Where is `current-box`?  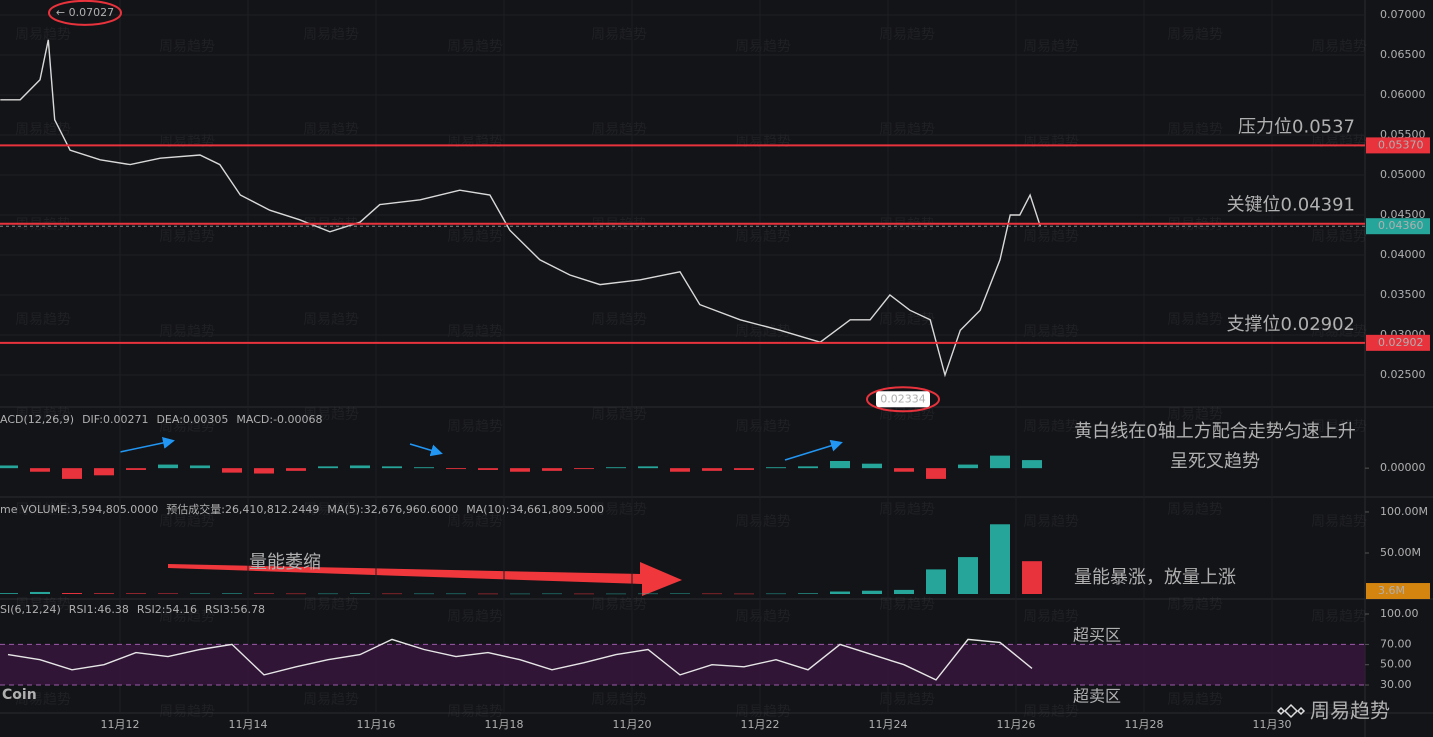 current-box is located at coordinates (1398, 226).